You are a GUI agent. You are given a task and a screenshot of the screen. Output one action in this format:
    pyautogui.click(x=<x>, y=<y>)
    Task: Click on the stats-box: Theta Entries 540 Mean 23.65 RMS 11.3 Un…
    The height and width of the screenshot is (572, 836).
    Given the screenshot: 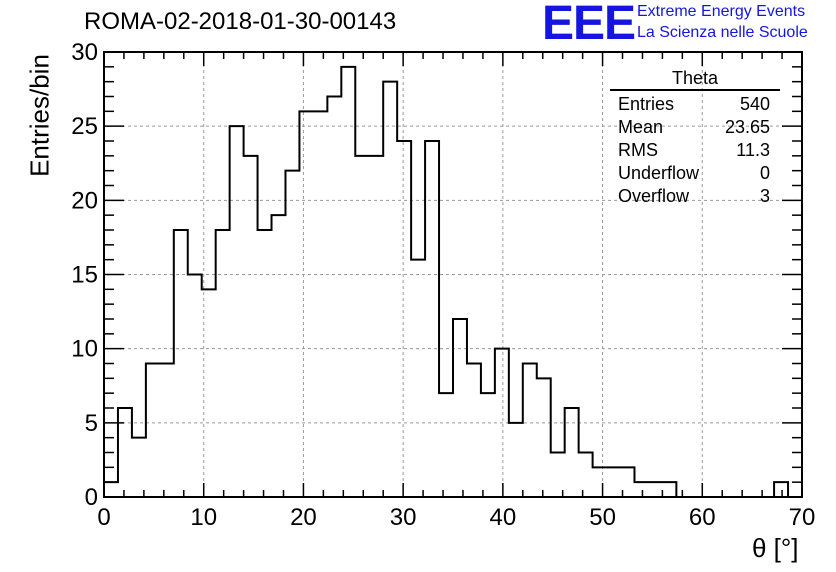 What is the action you would take?
    pyautogui.click(x=695, y=138)
    